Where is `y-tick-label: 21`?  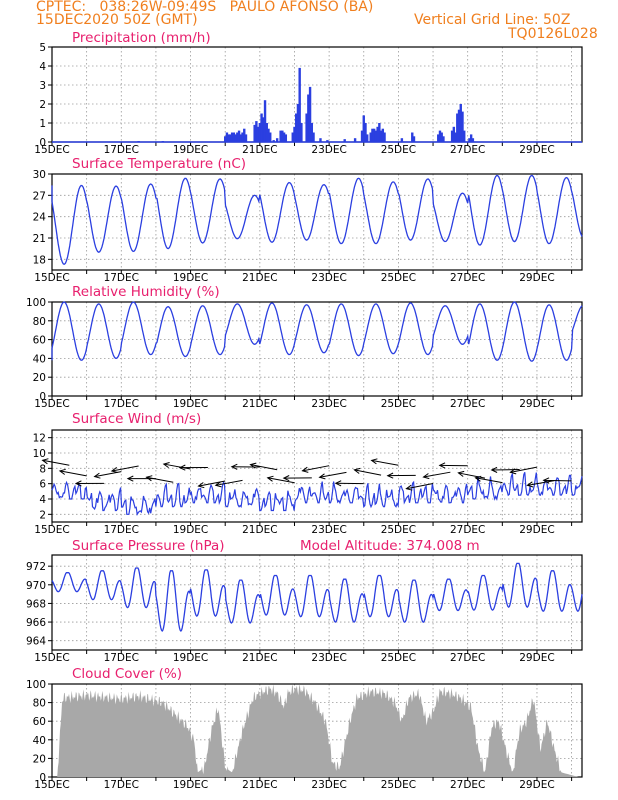 y-tick-label: 21 is located at coordinates (39, 239).